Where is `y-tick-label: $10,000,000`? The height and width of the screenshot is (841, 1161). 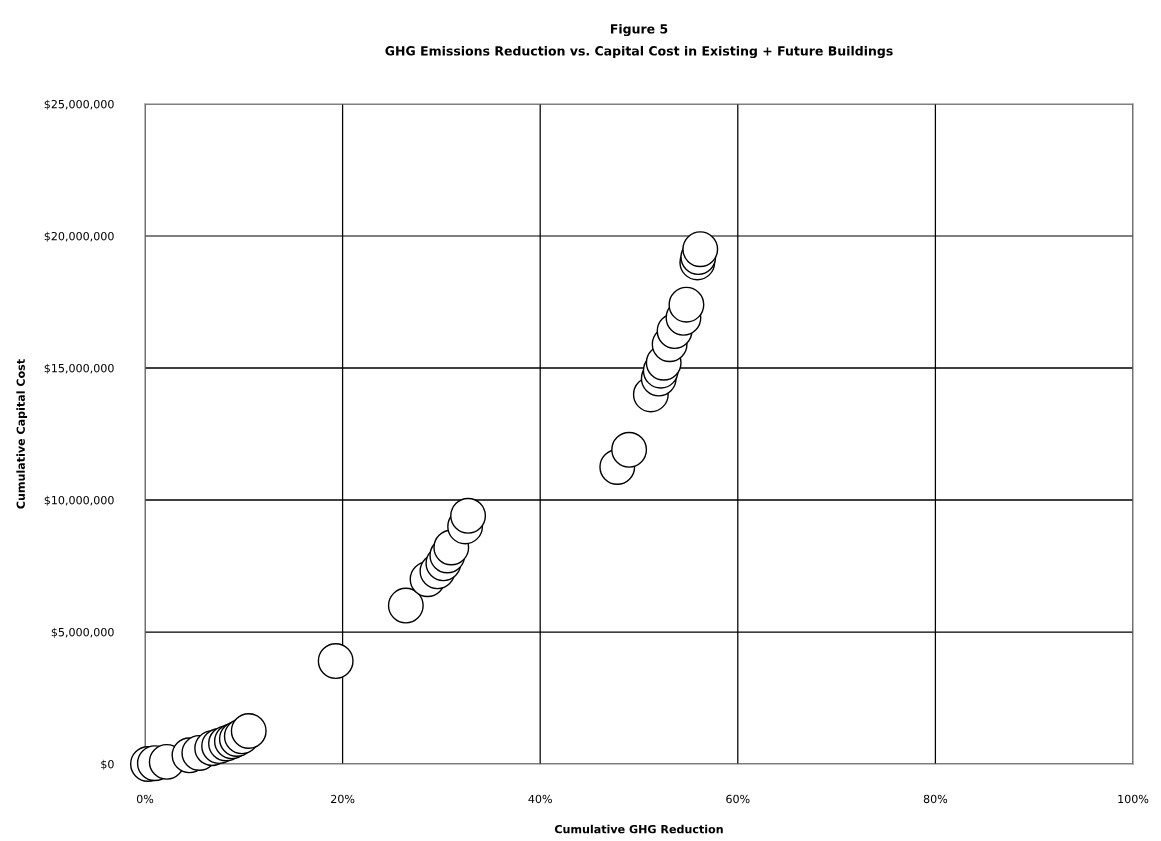
y-tick-label: $10,000,000 is located at coordinates (79, 500).